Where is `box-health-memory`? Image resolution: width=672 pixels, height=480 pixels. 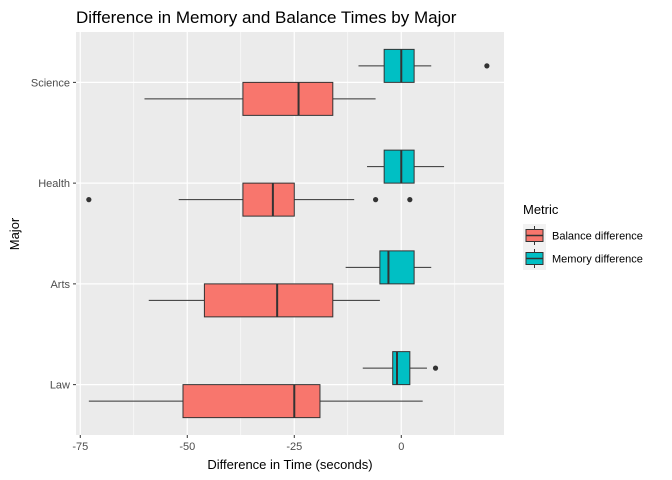
box-health-memory is located at coordinates (406, 166).